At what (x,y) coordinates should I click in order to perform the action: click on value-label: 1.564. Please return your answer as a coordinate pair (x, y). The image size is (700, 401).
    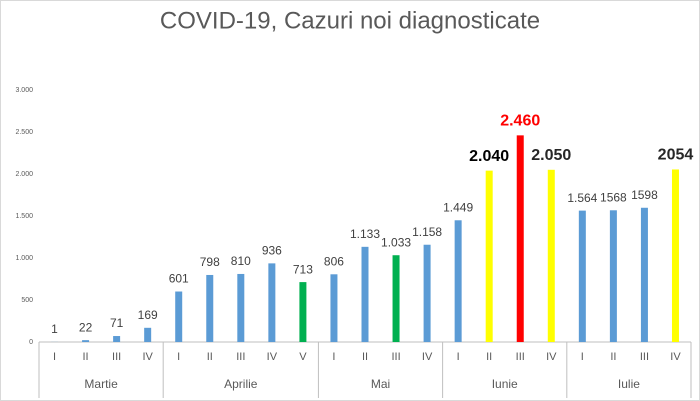
    Looking at the image, I should click on (582, 198).